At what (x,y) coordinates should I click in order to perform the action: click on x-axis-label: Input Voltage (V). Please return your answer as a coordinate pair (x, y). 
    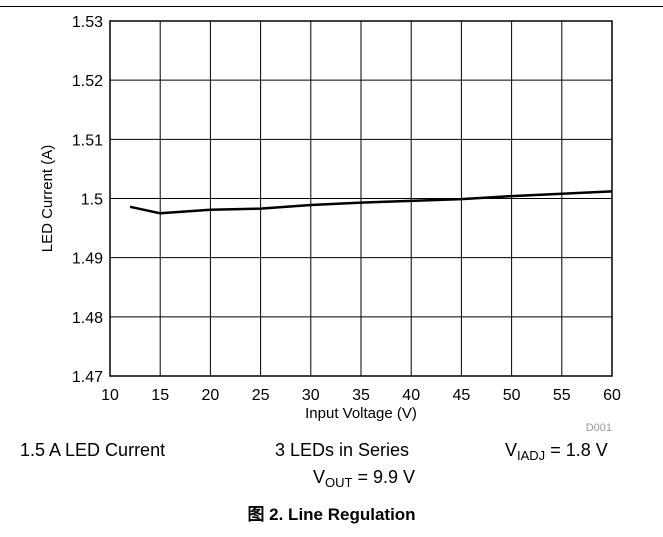
    Looking at the image, I should click on (361, 413).